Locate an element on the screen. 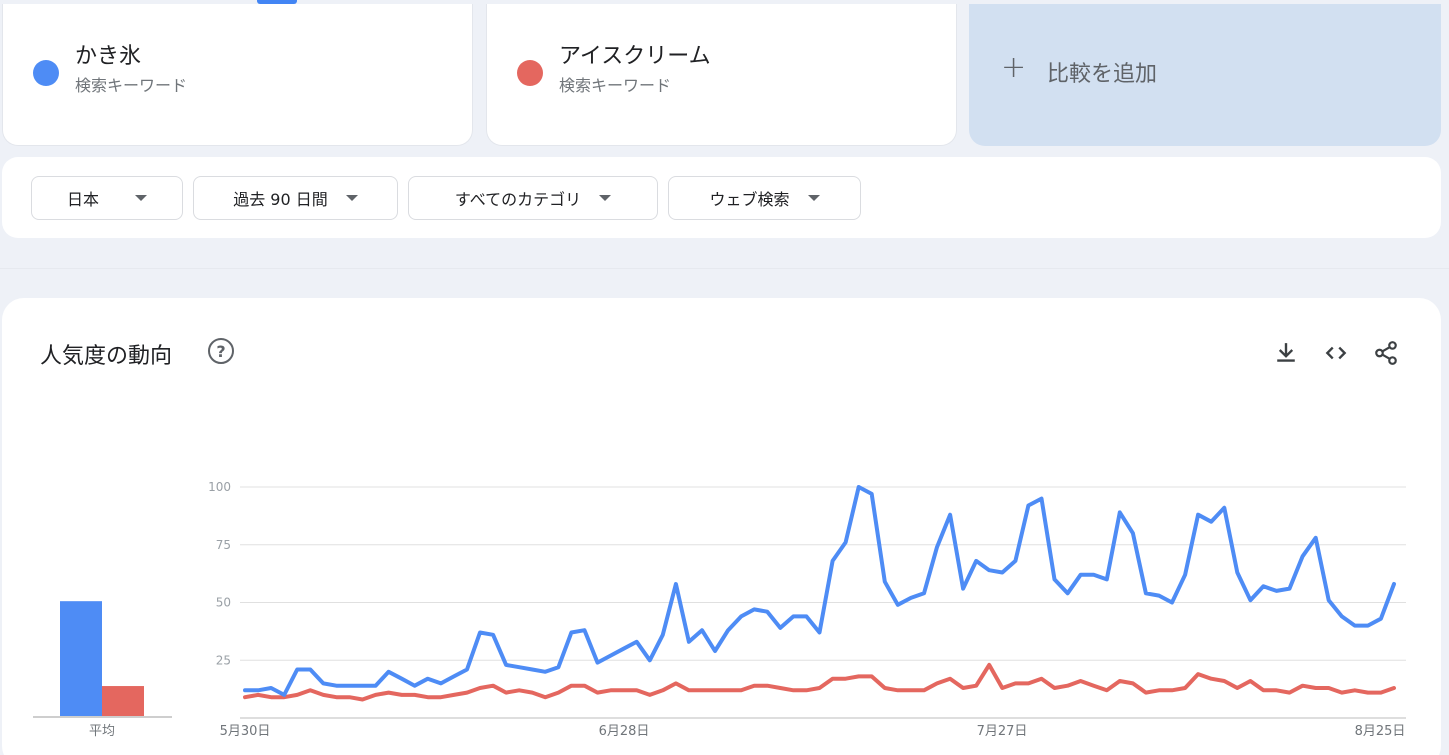 This screenshot has height=755, width=1449. category-filter-dropdown: すべてのカテゴリ is located at coordinates (533, 198).